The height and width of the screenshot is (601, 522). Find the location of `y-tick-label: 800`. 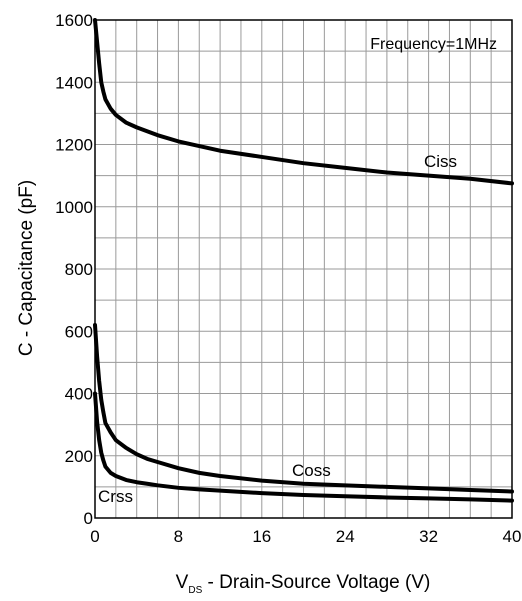

y-tick-label: 800 is located at coordinates (79, 269).